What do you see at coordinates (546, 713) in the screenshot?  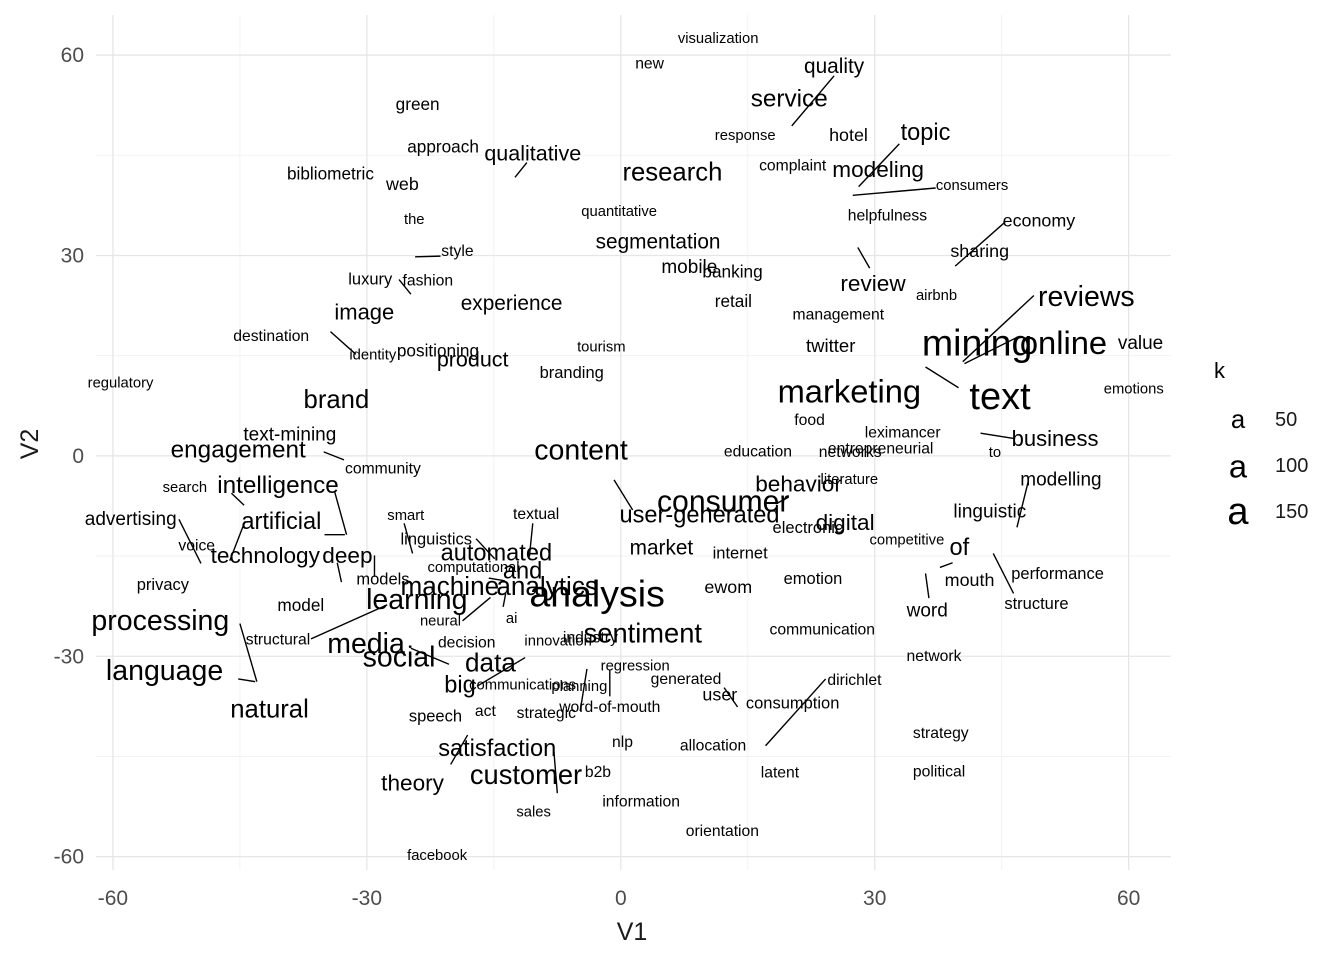 I see `word-label: strategic` at bounding box center [546, 713].